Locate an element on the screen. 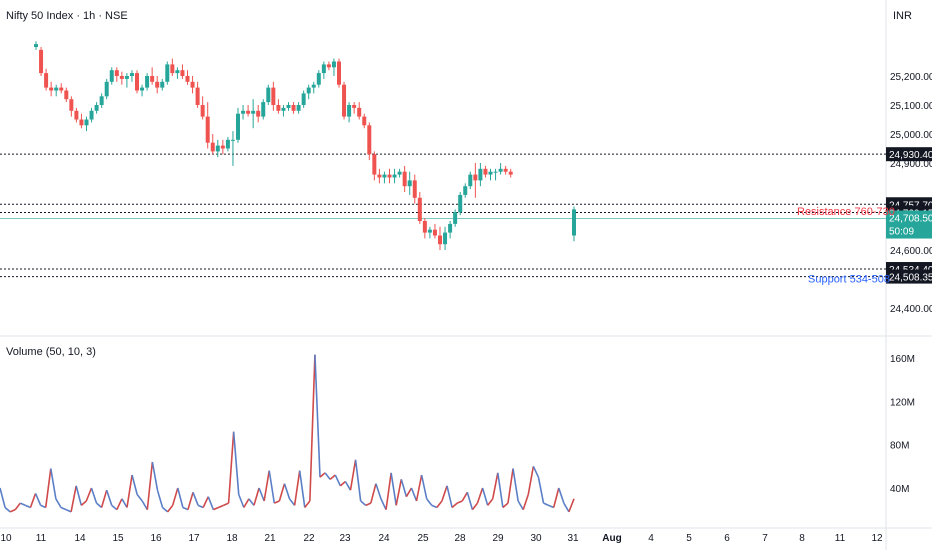 Image resolution: width=932 pixels, height=550 pixels. time-tick-label: 23 is located at coordinates (345, 538).